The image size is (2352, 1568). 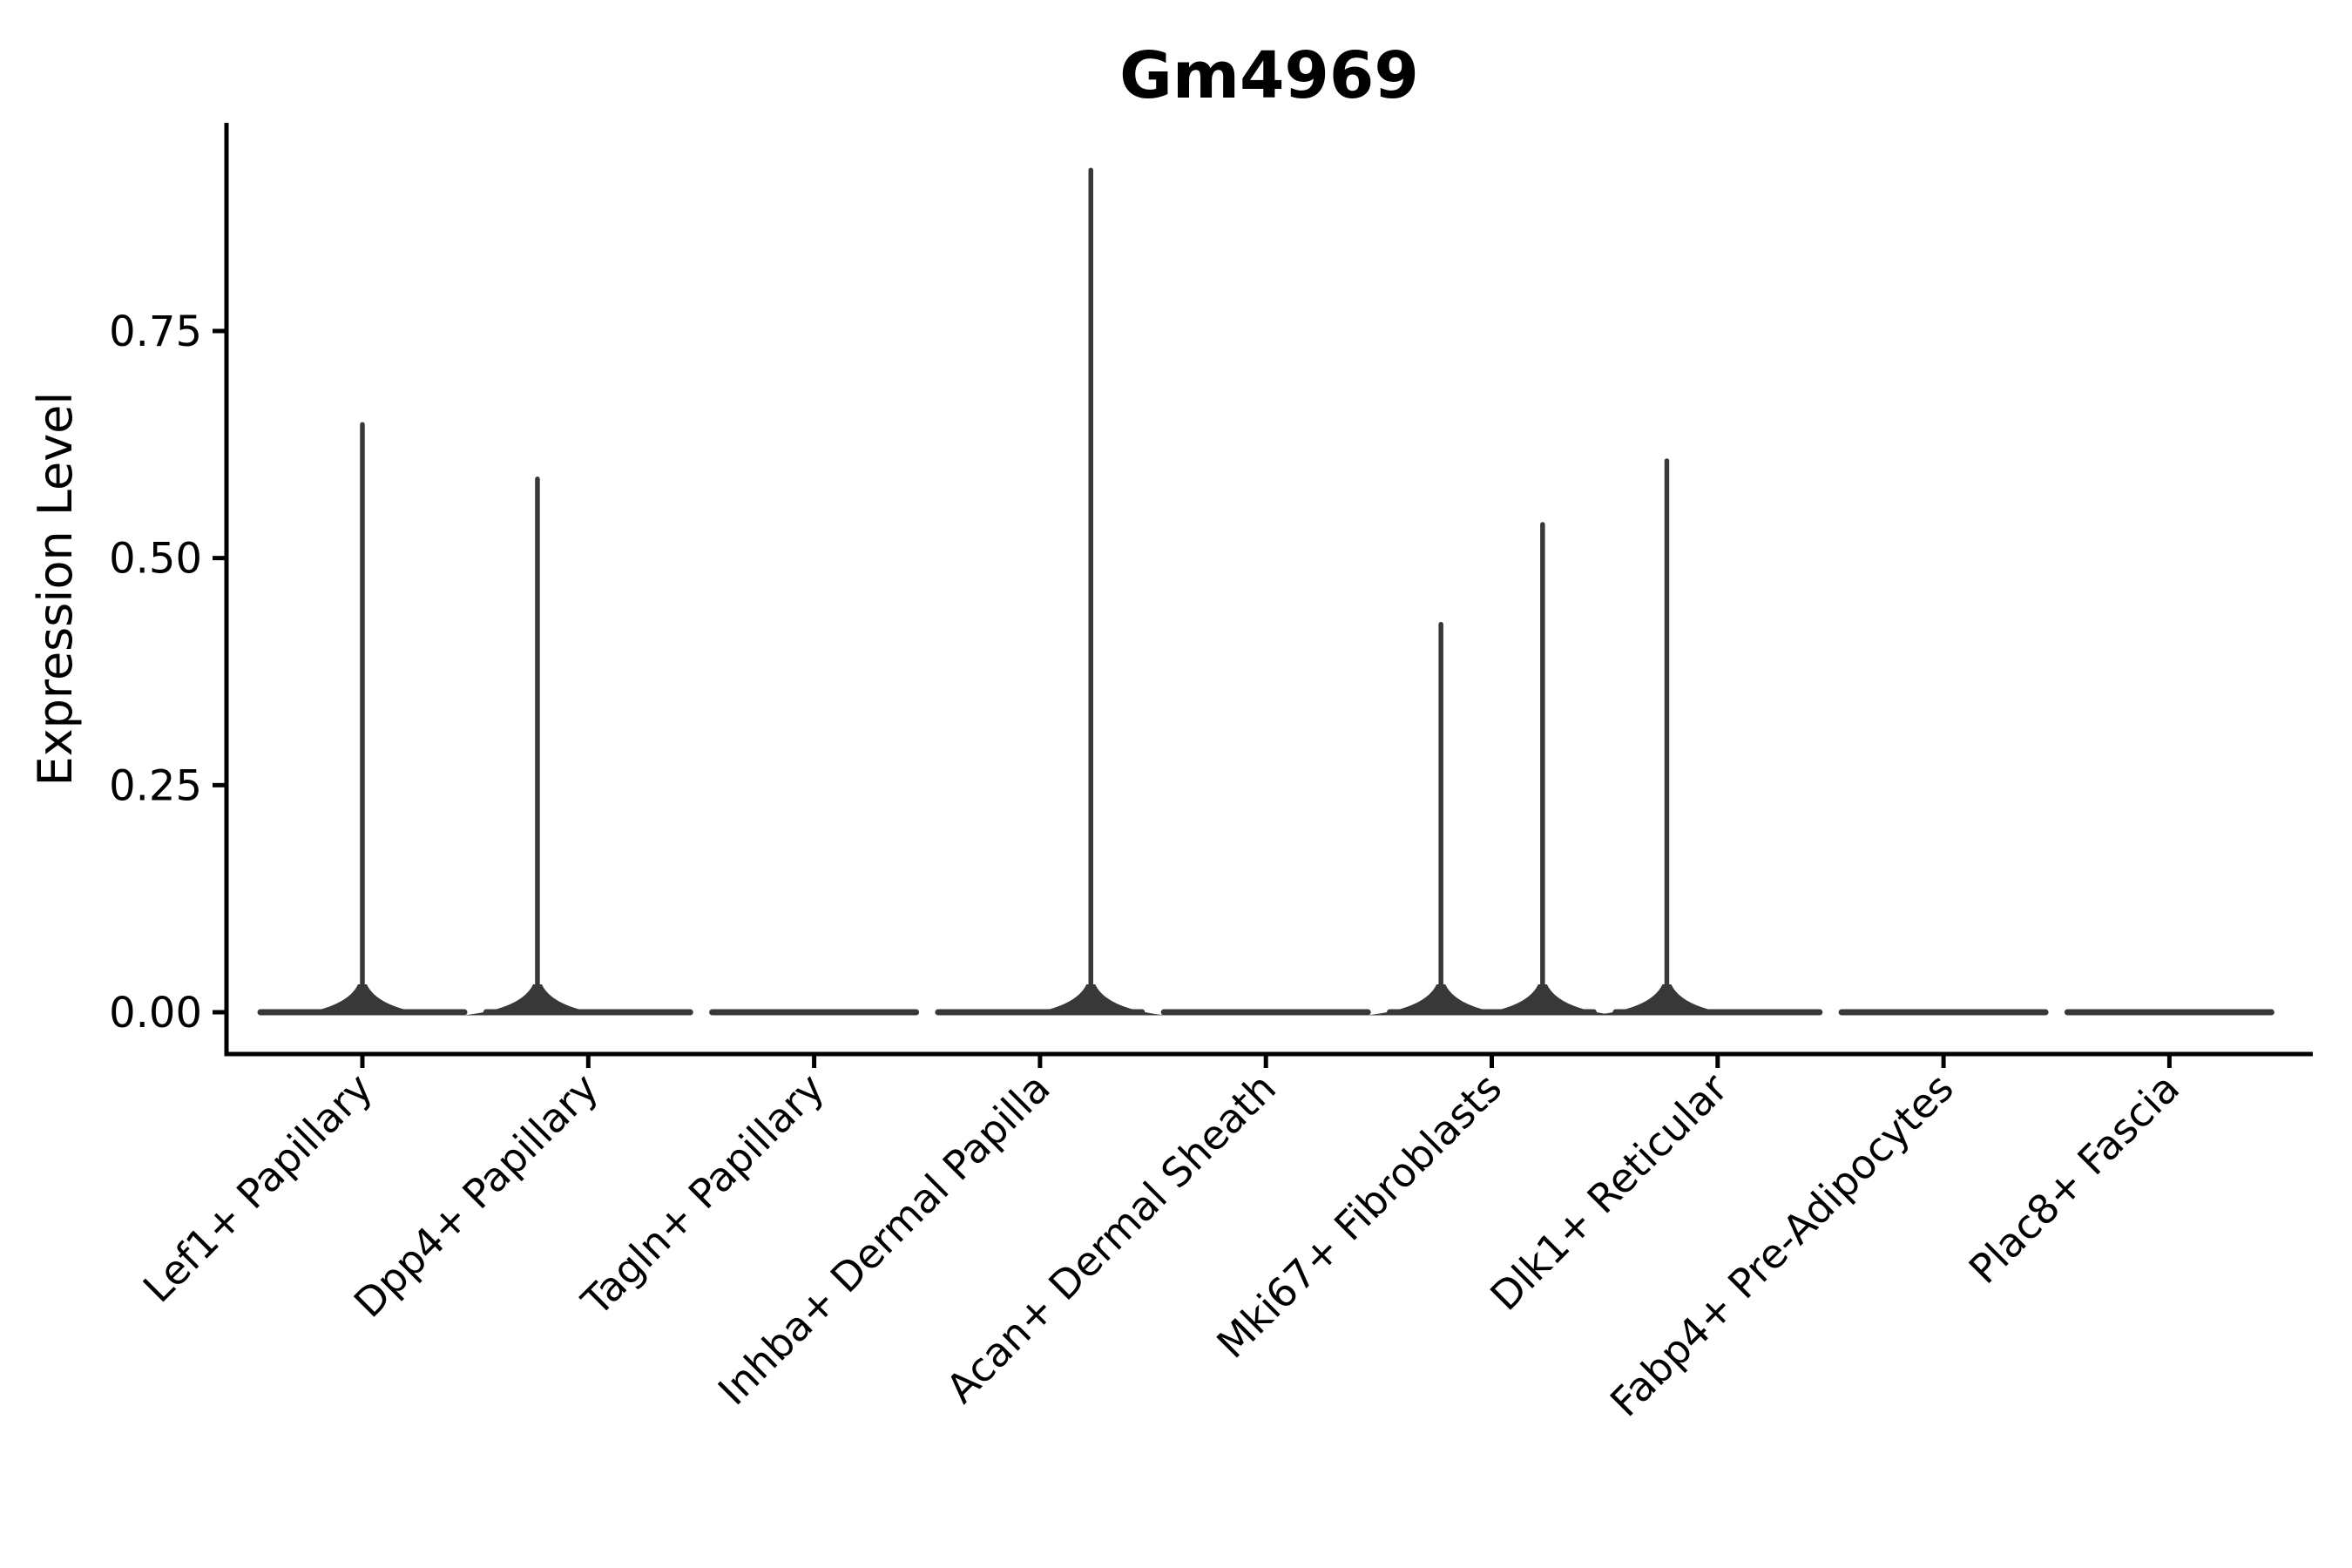 I want to click on y-tick-label: 0.00, so click(x=155, y=1013).